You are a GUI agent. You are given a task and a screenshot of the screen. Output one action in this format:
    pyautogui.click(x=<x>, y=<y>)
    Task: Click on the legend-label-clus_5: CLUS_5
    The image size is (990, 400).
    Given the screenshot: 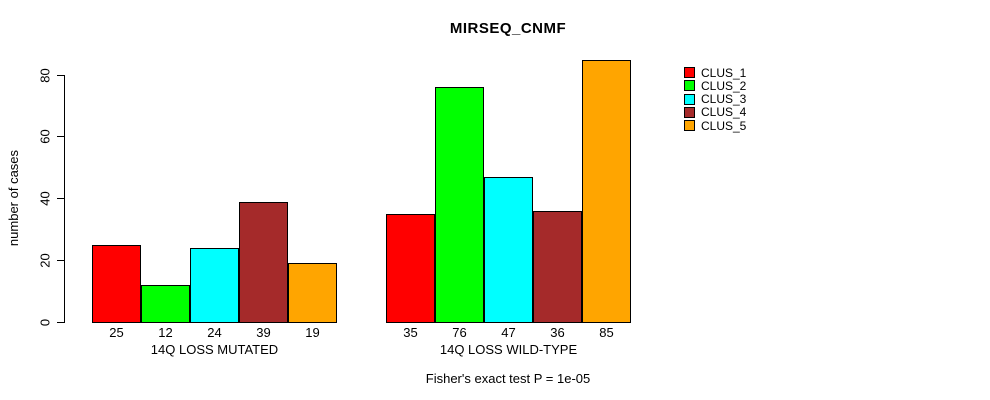 What is the action you would take?
    pyautogui.click(x=724, y=125)
    